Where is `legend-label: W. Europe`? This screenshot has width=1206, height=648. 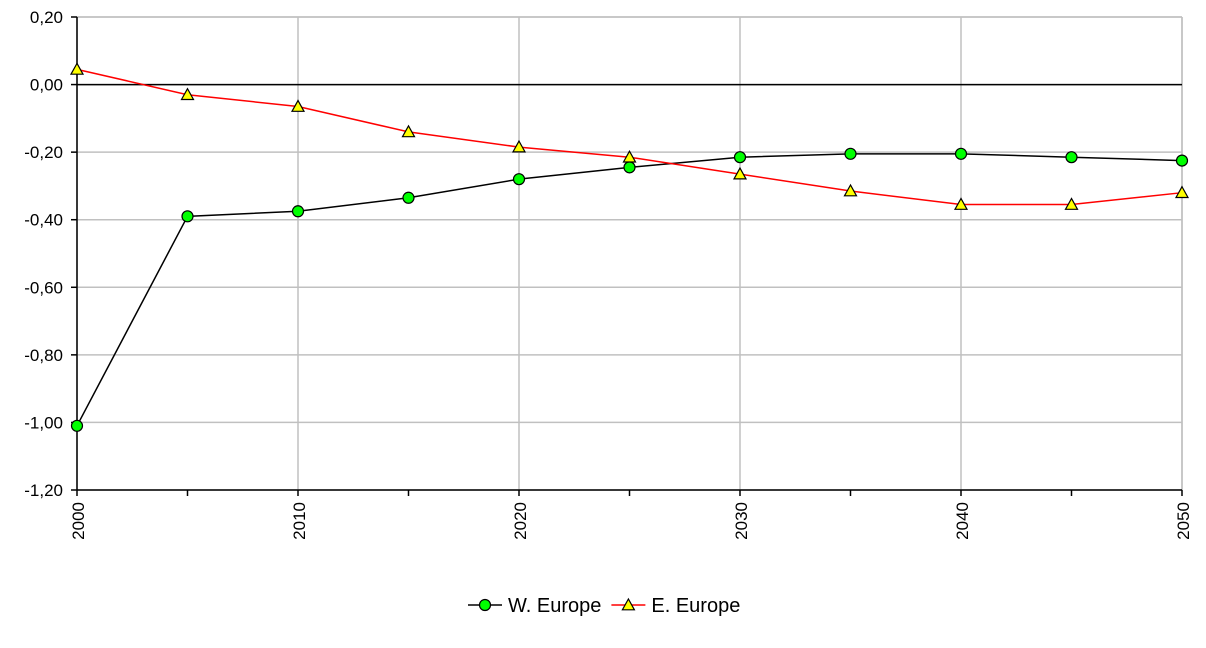 legend-label: W. Europe is located at coordinates (554, 606).